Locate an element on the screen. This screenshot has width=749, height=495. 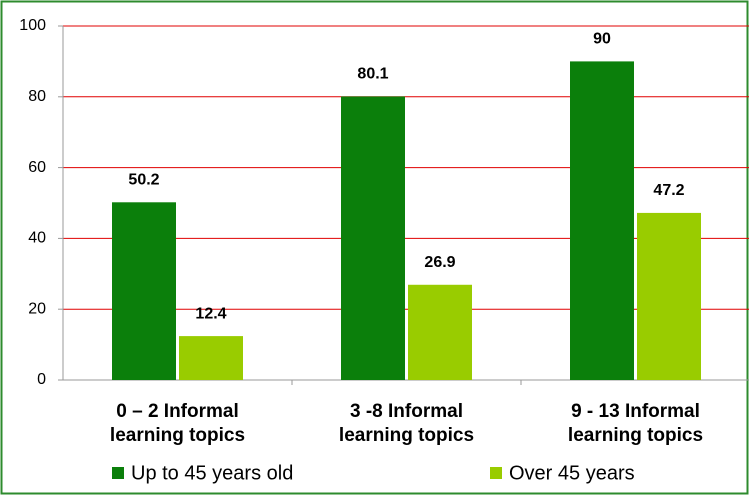
data-label: 26.9 is located at coordinates (439, 262).